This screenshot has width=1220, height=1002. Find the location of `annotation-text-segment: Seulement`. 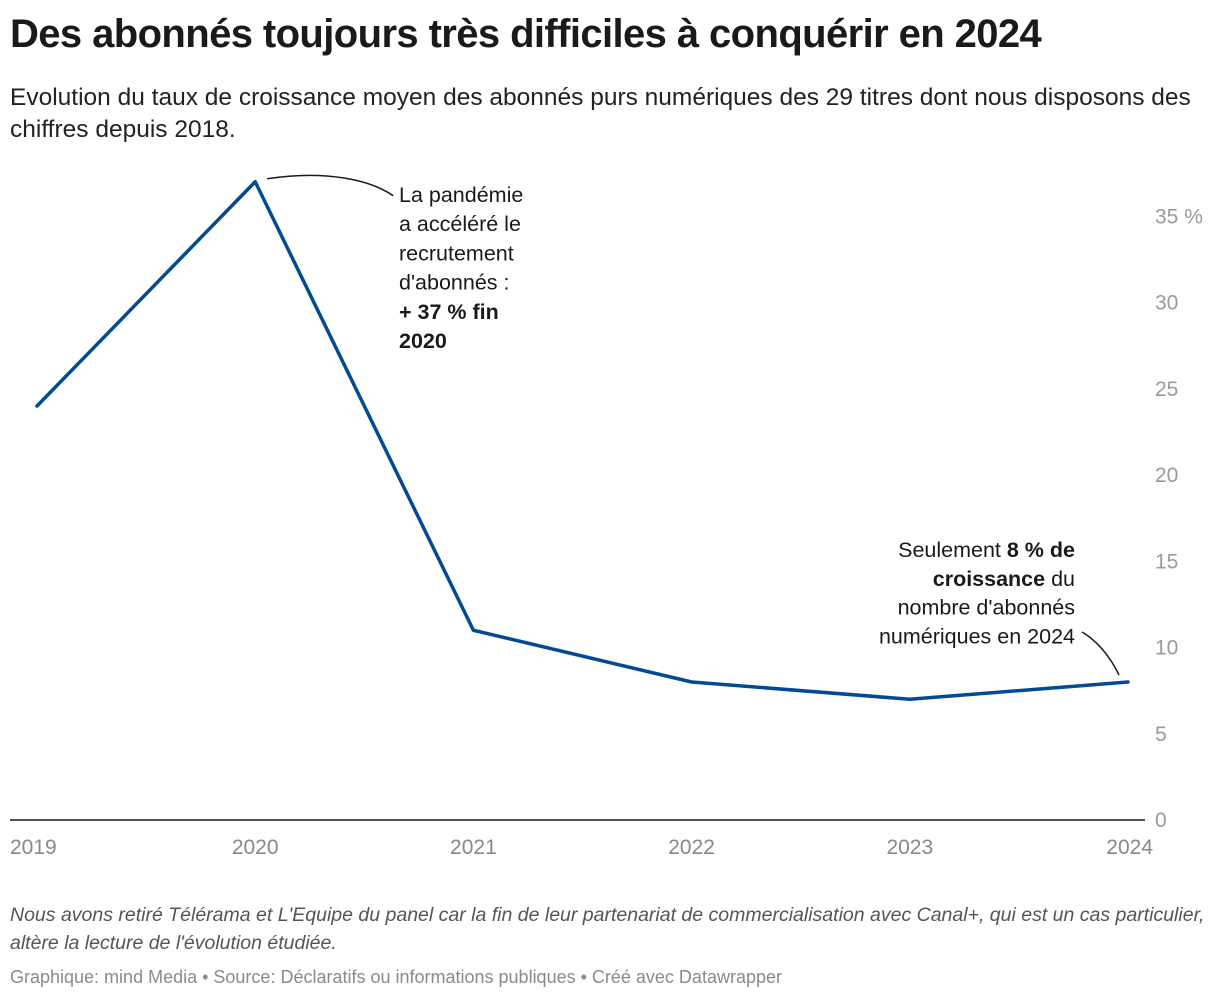

annotation-text-segment: Seulement is located at coordinates (952, 550).